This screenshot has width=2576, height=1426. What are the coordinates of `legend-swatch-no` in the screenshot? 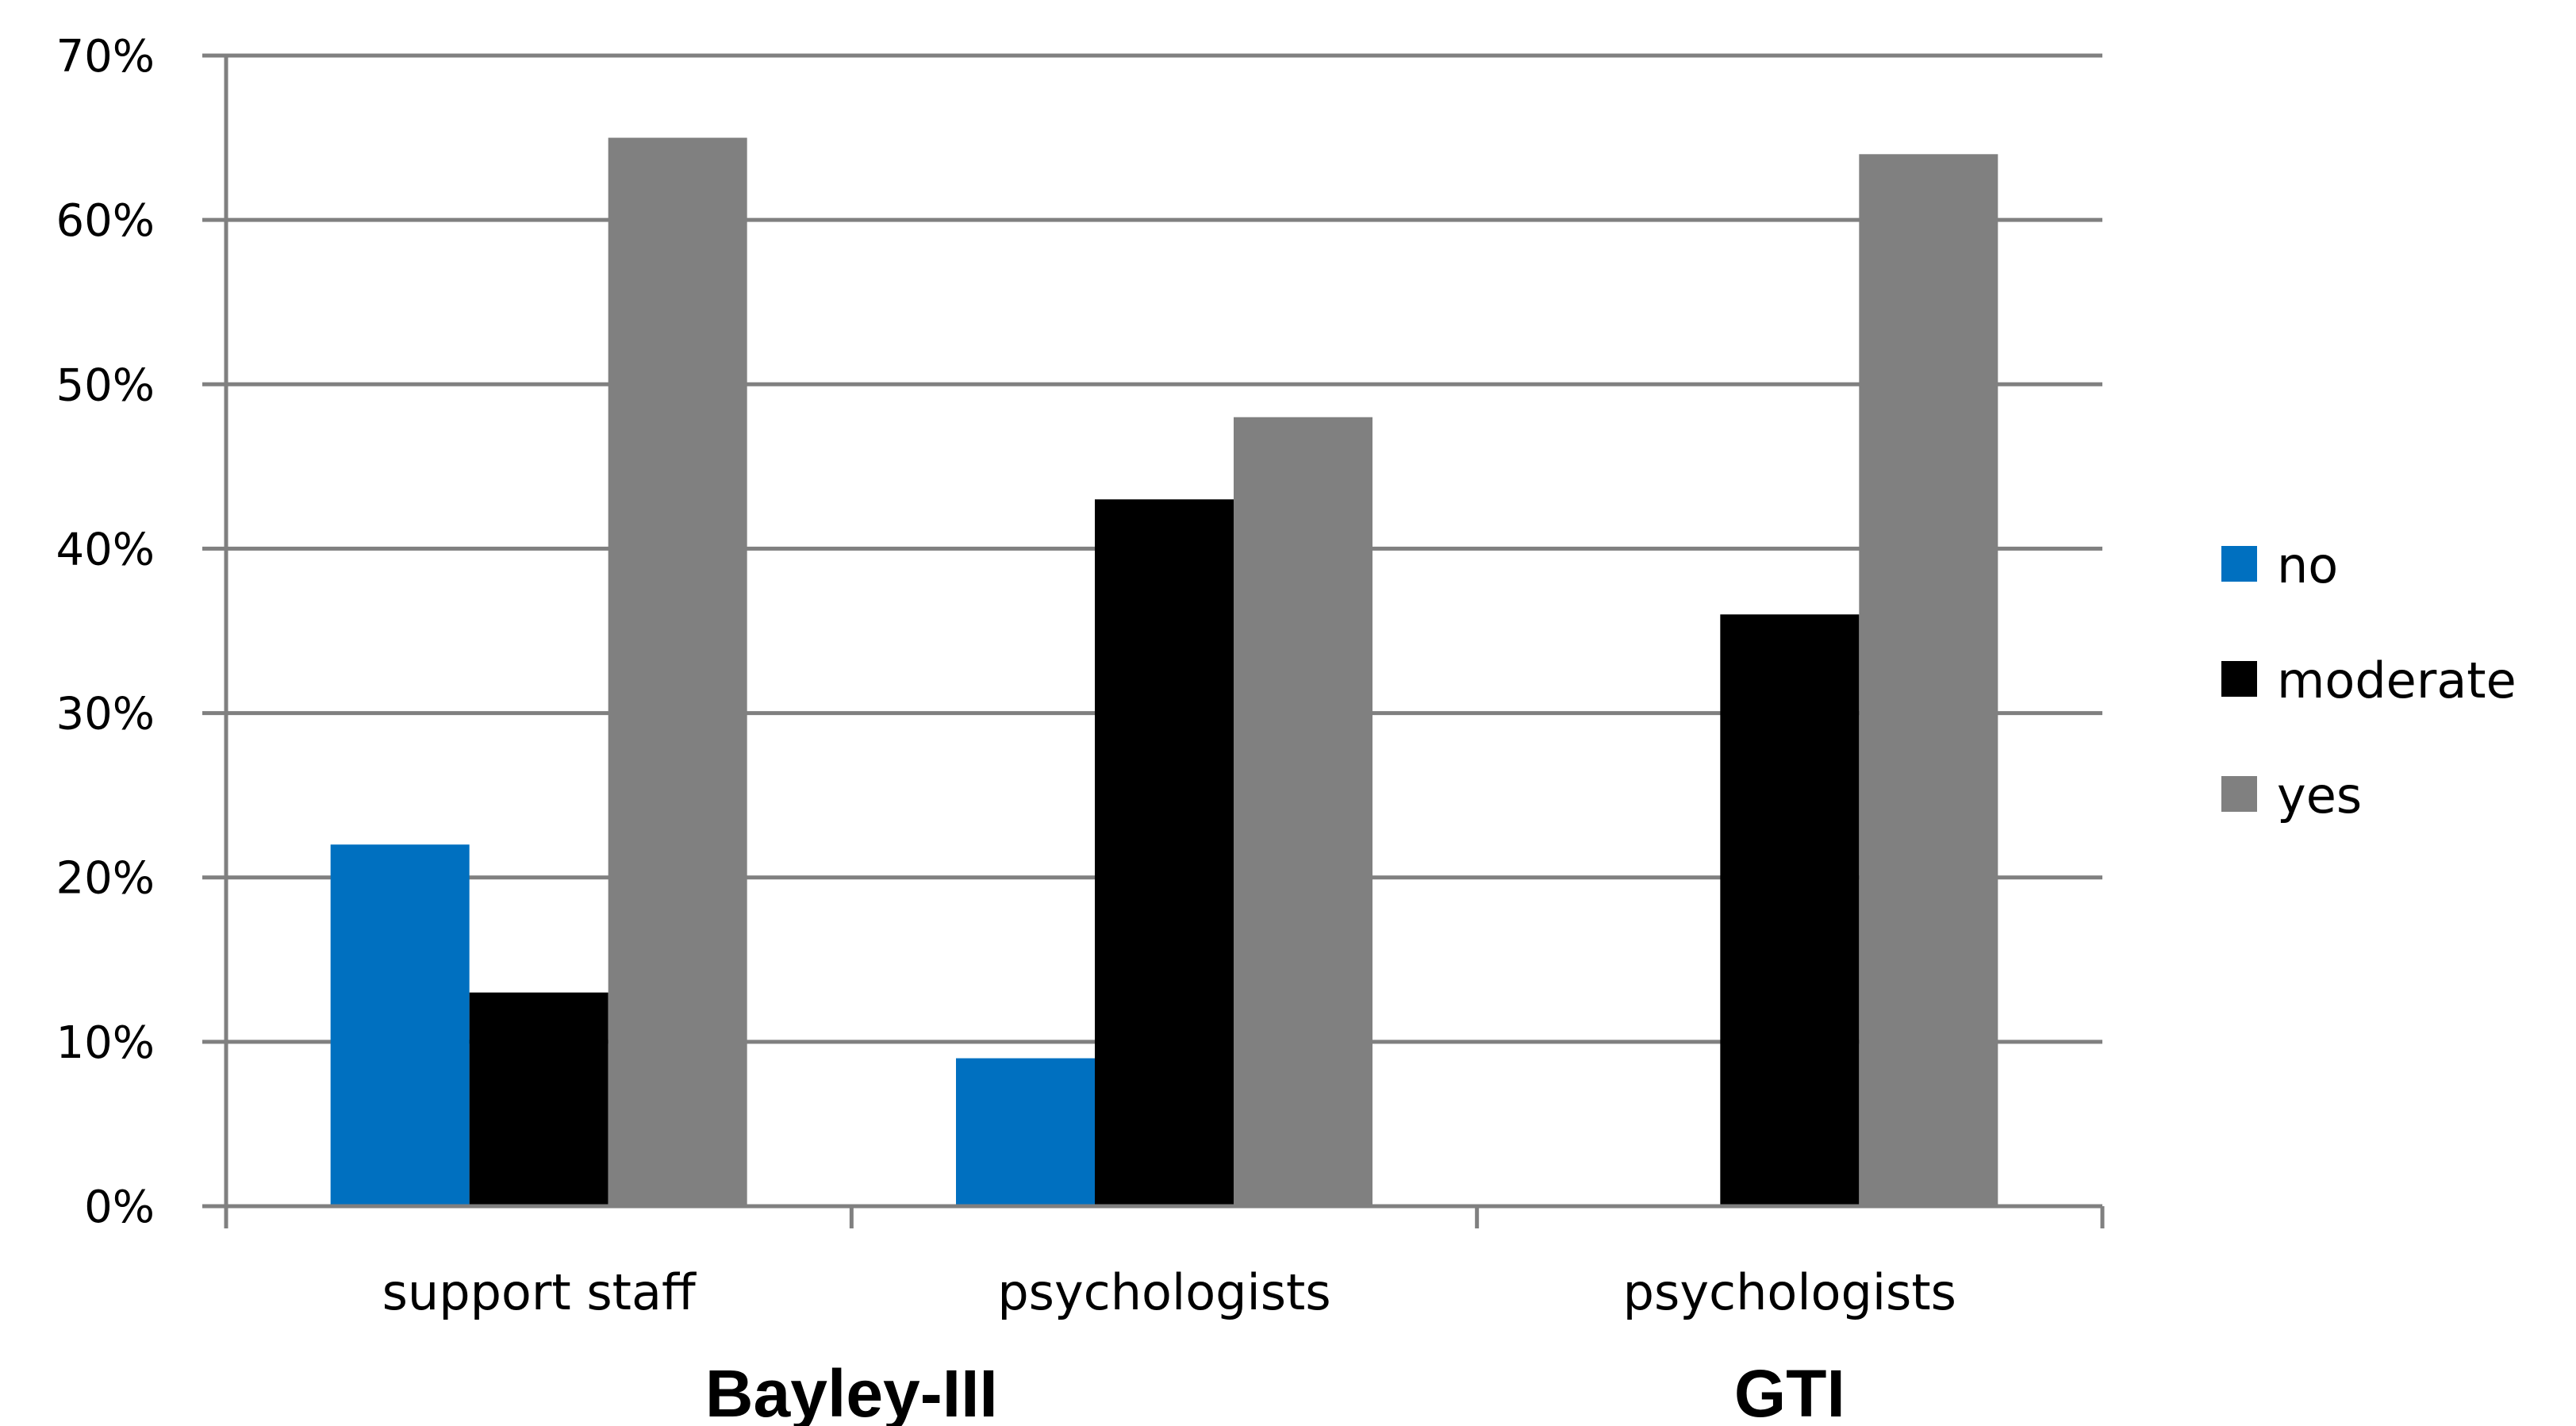 It's located at (2239, 564).